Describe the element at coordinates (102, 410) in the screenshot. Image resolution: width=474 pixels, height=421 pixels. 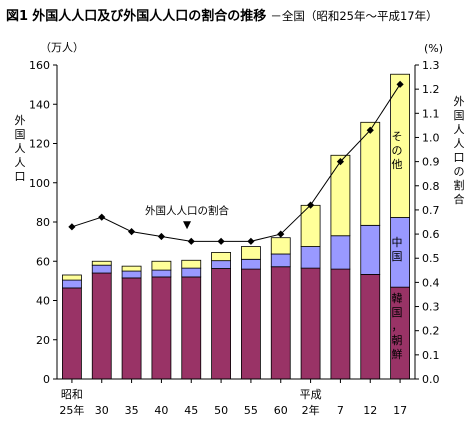
I see `x-tick-label: 30` at that location.